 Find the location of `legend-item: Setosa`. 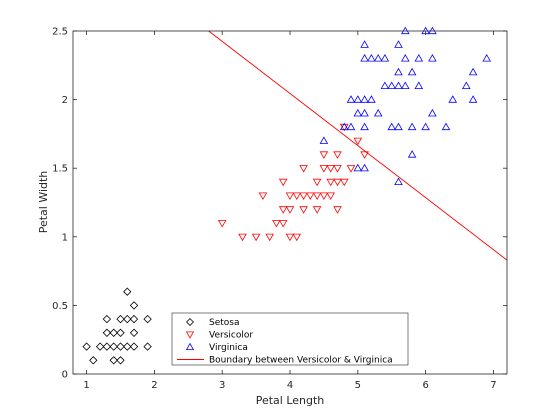

legend-item: Setosa is located at coordinates (213, 323).